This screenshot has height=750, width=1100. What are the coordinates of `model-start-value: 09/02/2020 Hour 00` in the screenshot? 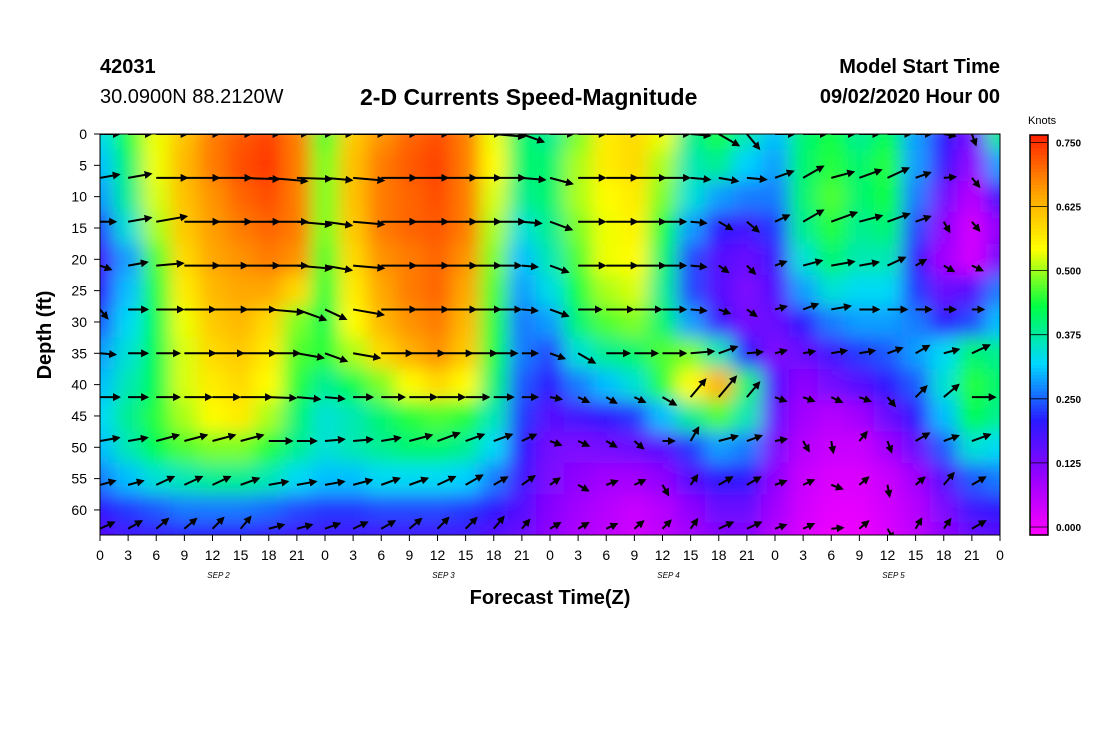 It's located at (909, 97).